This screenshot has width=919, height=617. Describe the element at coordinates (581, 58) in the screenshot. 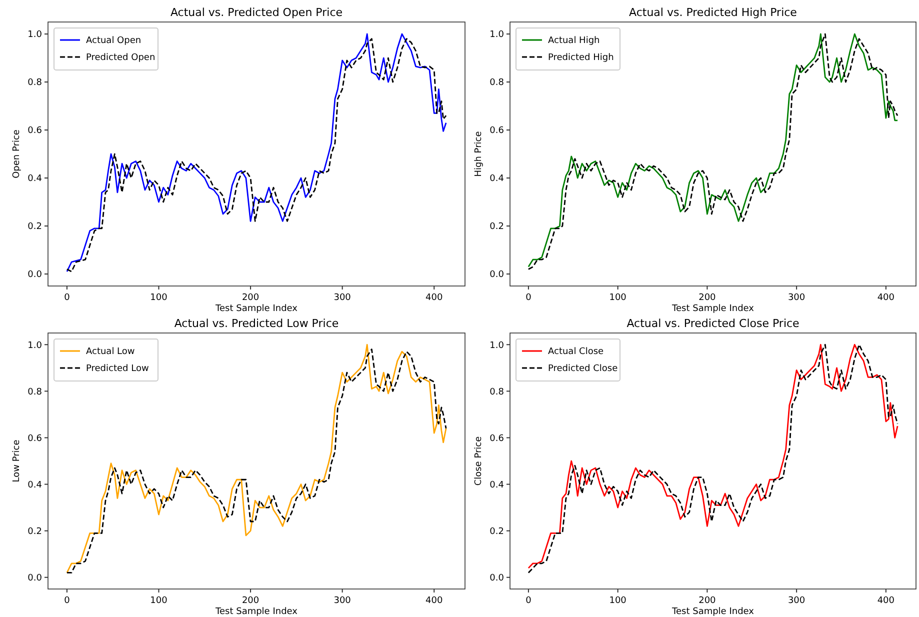

I see `legend-label: Predicted High` at that location.